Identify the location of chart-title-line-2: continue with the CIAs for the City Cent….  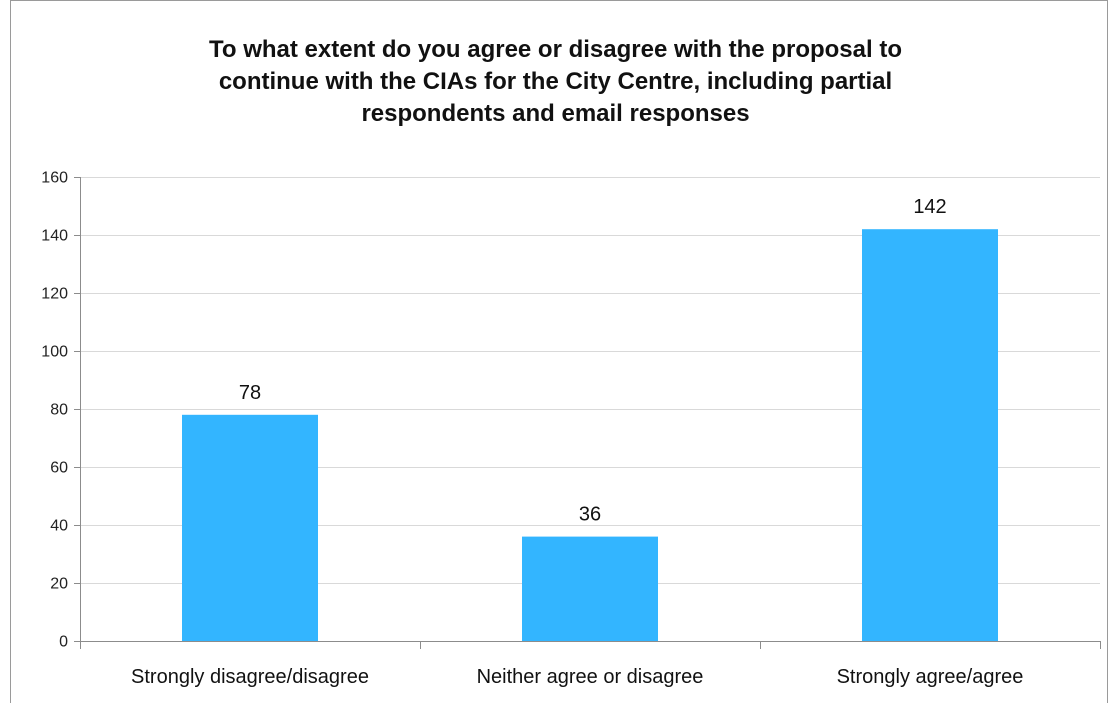
(555, 81).